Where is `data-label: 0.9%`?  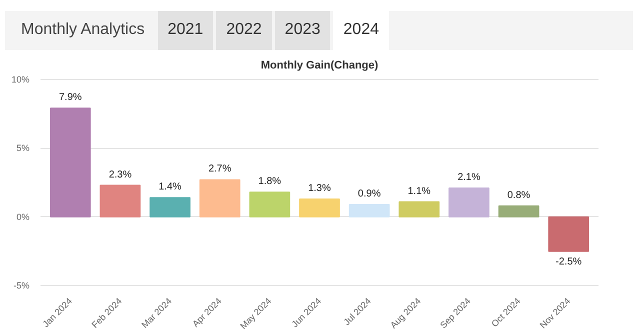 data-label: 0.9% is located at coordinates (369, 194).